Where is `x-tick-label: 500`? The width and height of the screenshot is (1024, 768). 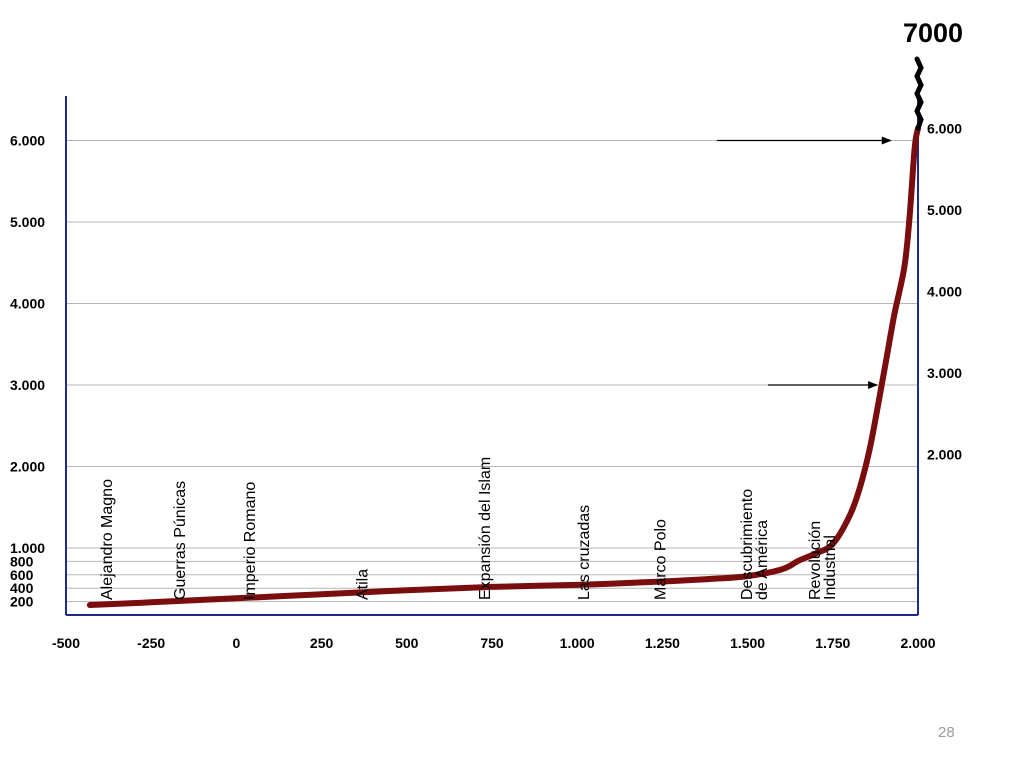
x-tick-label: 500 is located at coordinates (407, 643).